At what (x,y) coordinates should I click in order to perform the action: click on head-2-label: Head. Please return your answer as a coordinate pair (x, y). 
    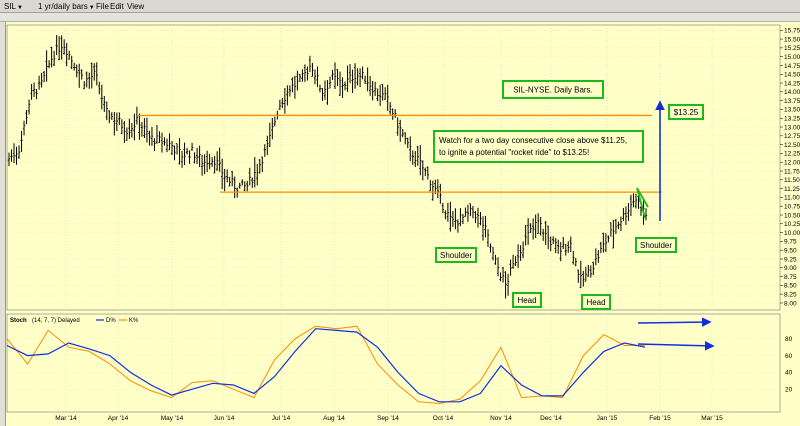
    Looking at the image, I should click on (595, 302).